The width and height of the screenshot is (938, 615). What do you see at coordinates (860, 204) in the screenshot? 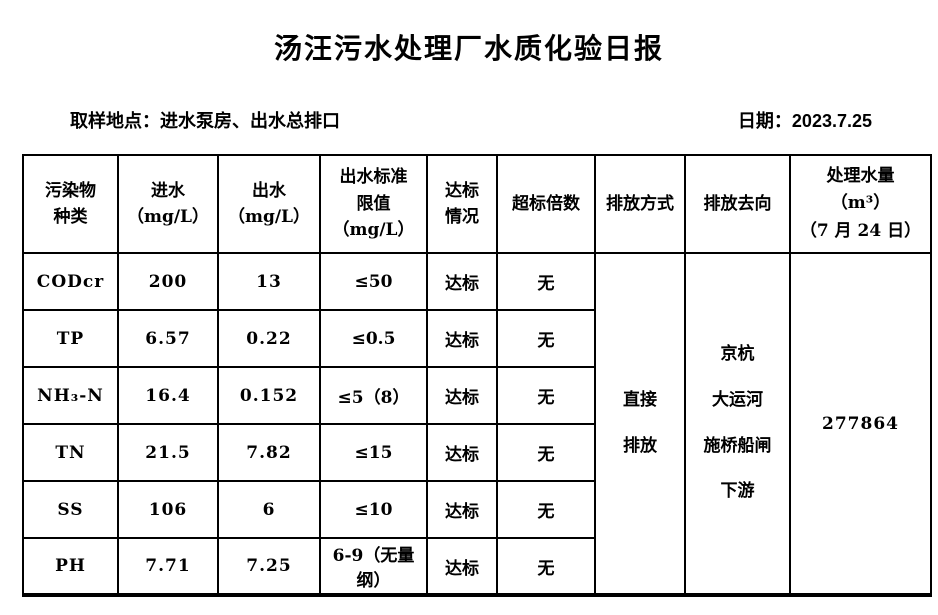
I see `col-header-treated-volume: 处理水量 （m³） （7 月 24 日）` at bounding box center [860, 204].